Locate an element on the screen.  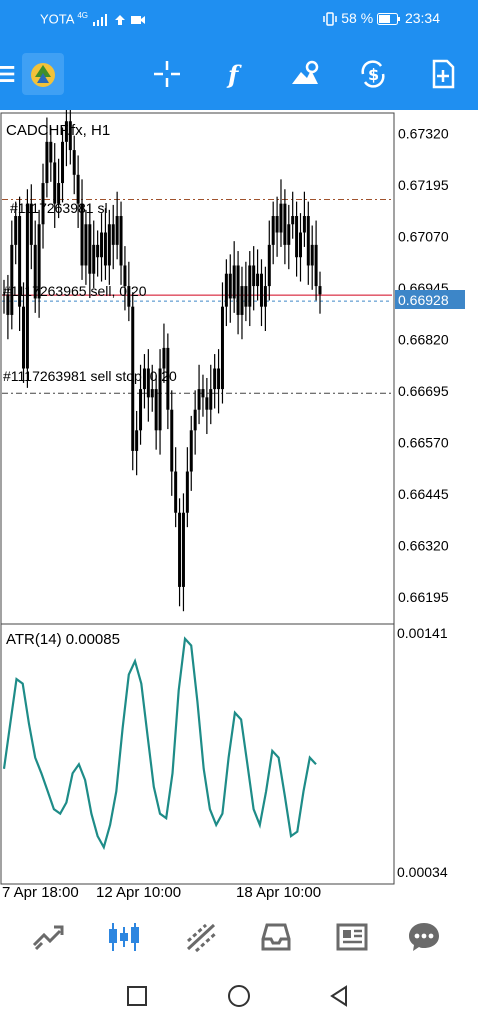
recents-button is located at coordinates (137, 996).